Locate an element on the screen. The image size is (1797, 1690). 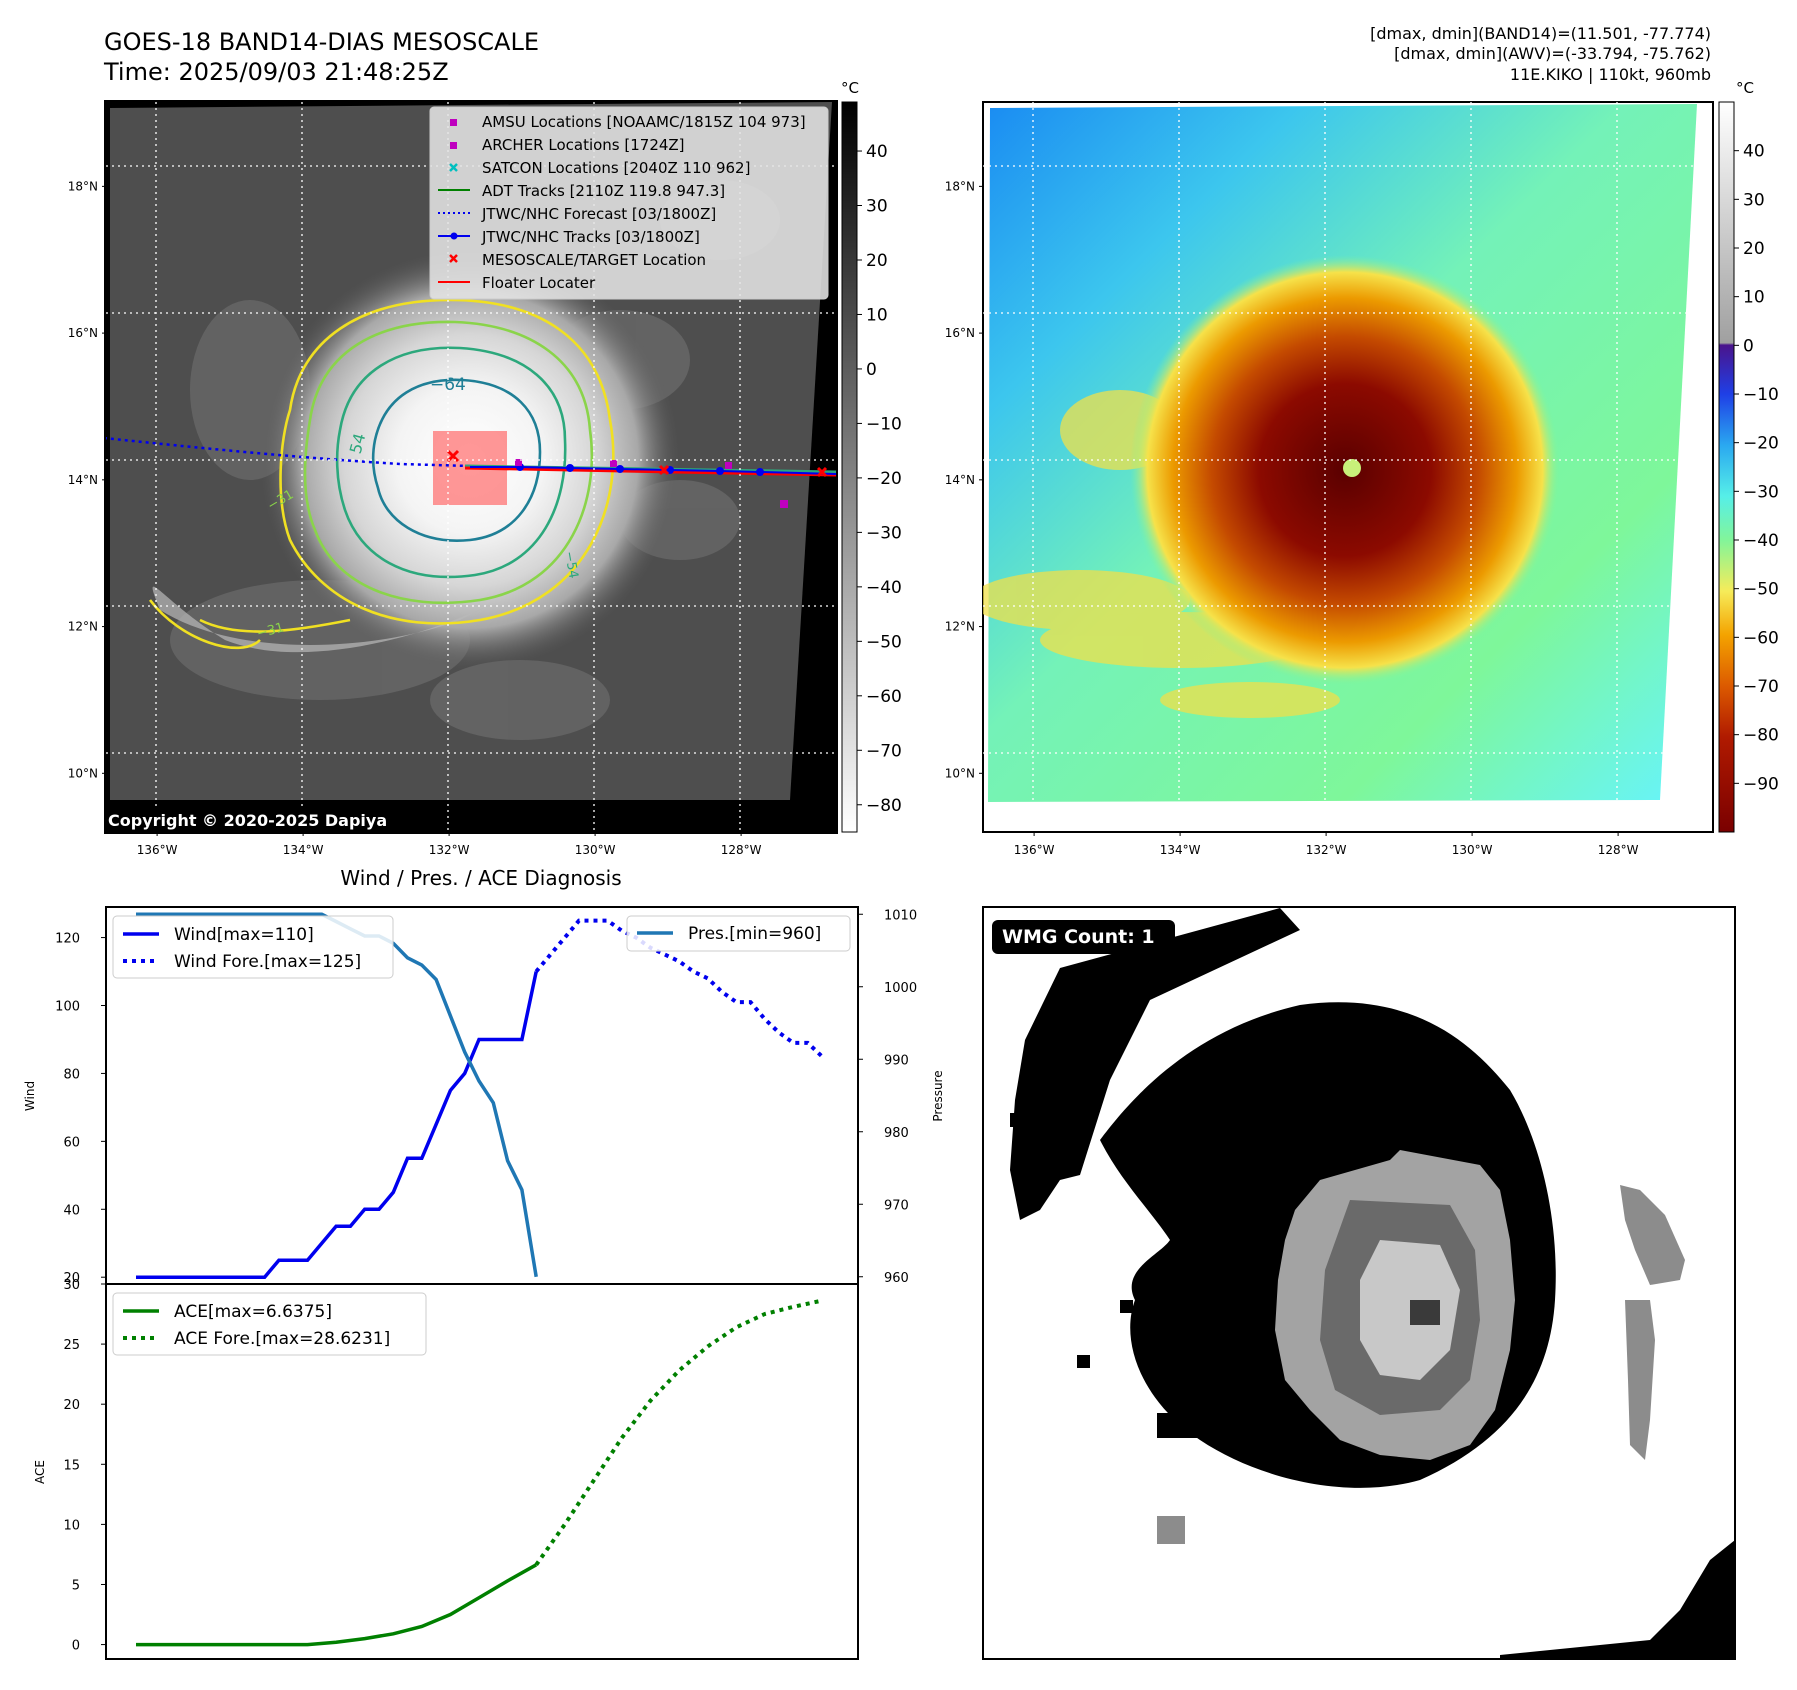
wmg-cloud-southeast is located at coordinates (1617, 1599).